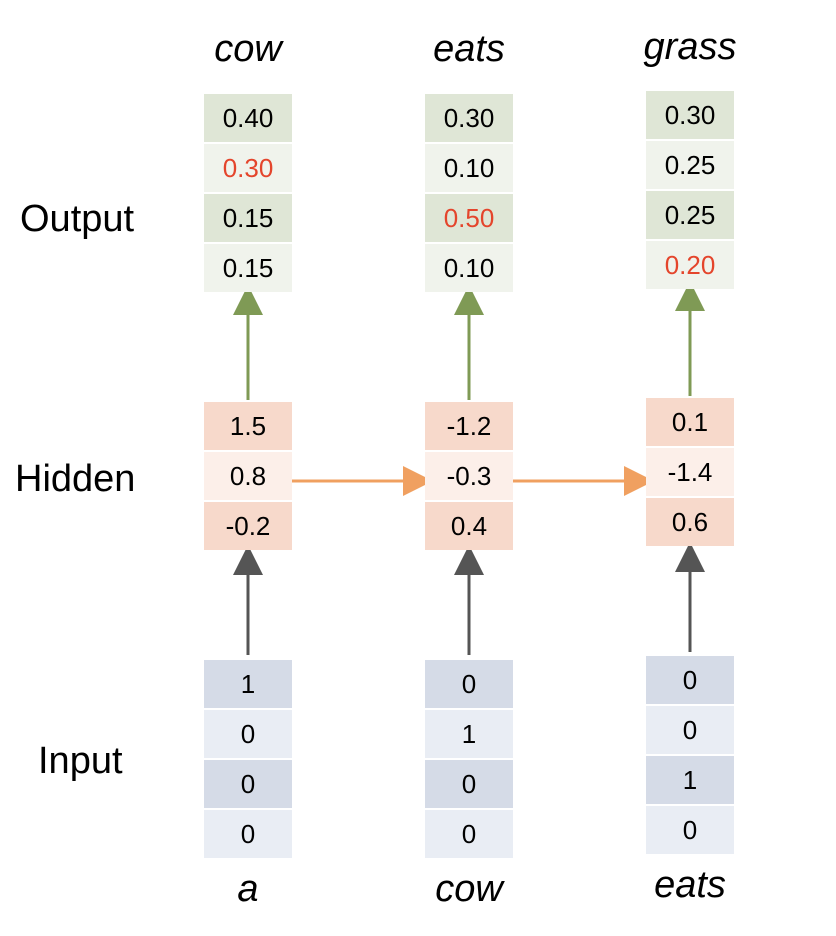 The image size is (836, 936). I want to click on hidden-cell: 0.4, so click(469, 526).